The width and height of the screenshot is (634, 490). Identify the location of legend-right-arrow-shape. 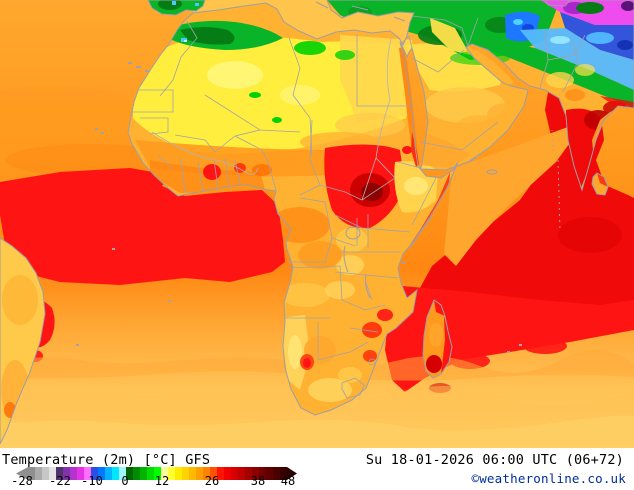
(292, 473).